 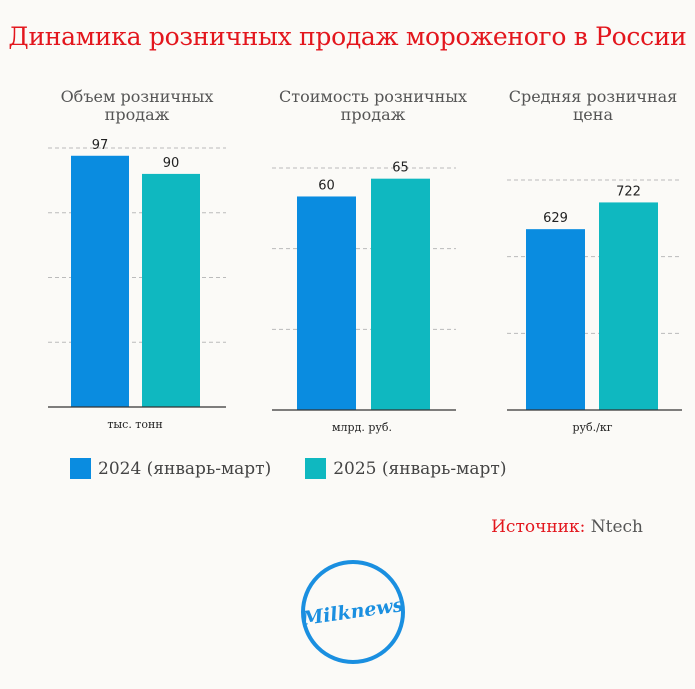 What do you see at coordinates (400, 168) in the screenshot?
I see `data-label-value-1: 65` at bounding box center [400, 168].